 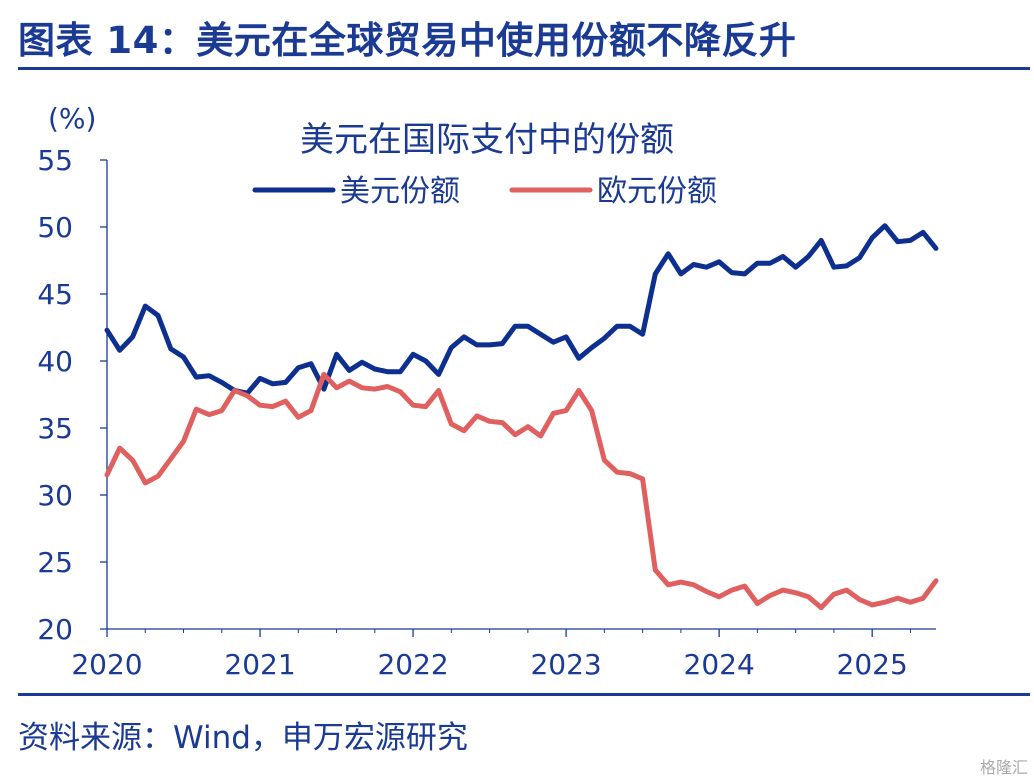 I want to click on x-tick-label: 2022, so click(x=412, y=664).